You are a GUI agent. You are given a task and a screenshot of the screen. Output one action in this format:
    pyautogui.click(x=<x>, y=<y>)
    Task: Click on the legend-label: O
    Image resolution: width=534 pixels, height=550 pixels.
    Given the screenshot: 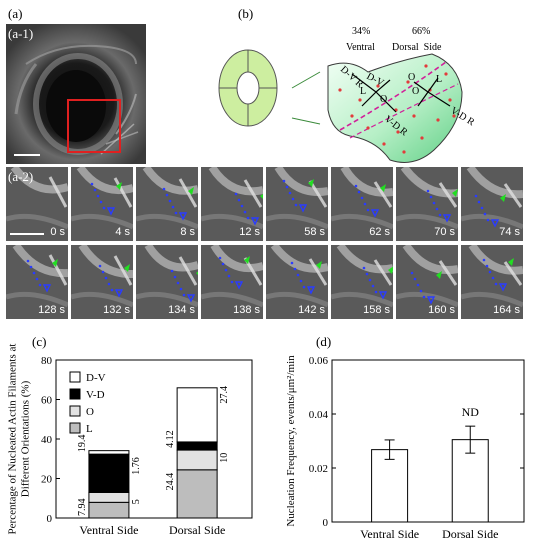 What is the action you would take?
    pyautogui.click(x=90, y=412)
    